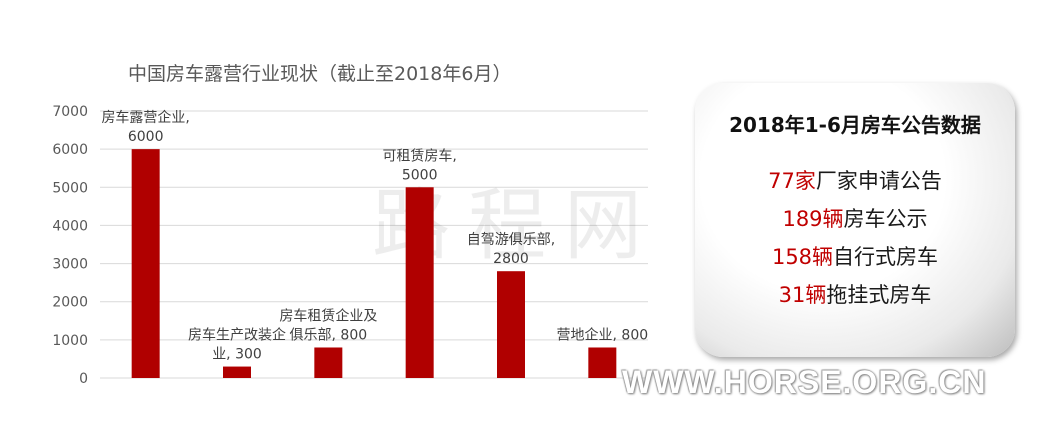  I want to click on y-axis-ticks: 0 1000 2000 3000 4000 5000 6000 7000, so click(70, 245).